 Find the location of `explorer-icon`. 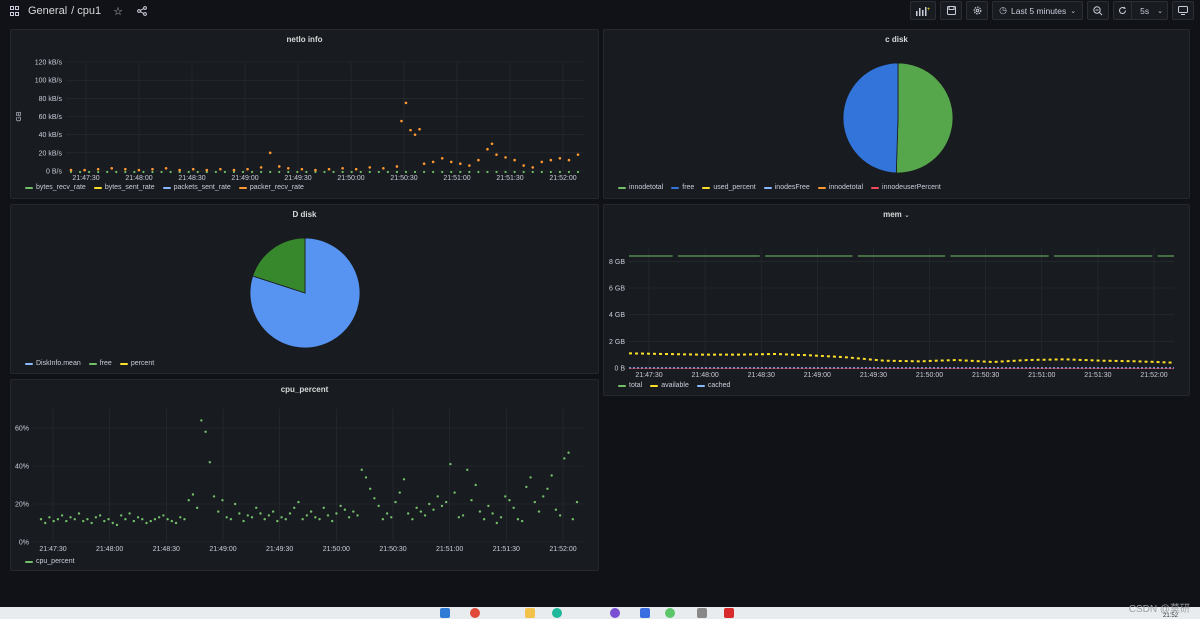

explorer-icon is located at coordinates (530, 613).